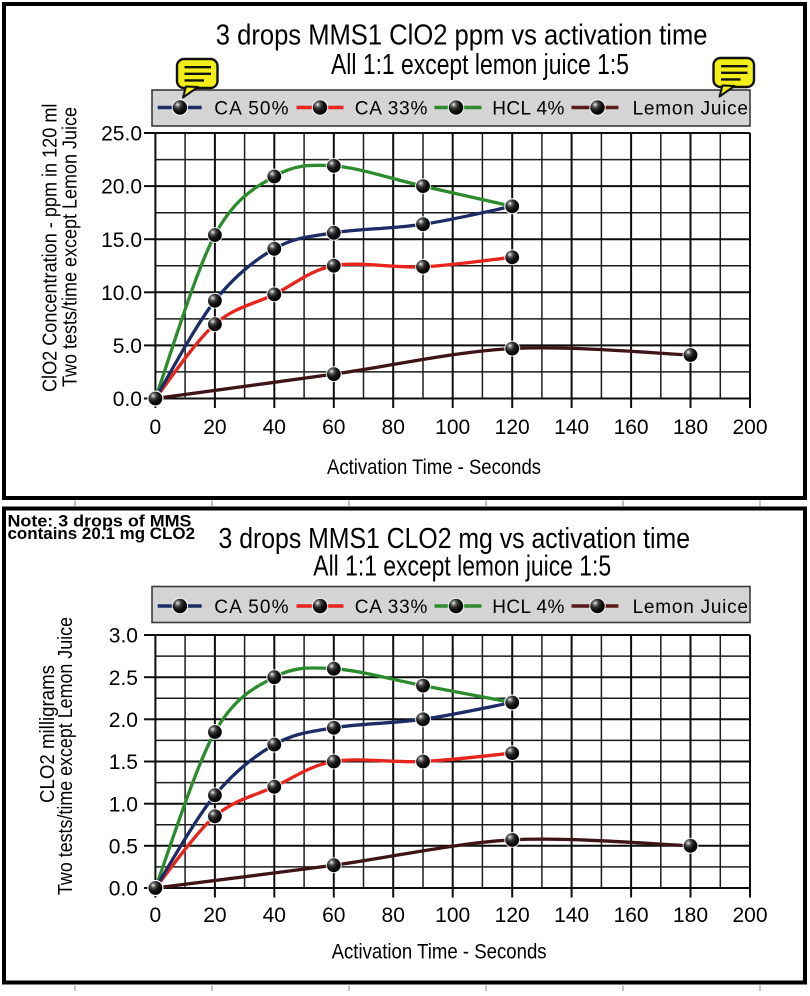  What do you see at coordinates (48, 734) in the screenshot?
I see `svg-text: CLO2 milligrams` at bounding box center [48, 734].